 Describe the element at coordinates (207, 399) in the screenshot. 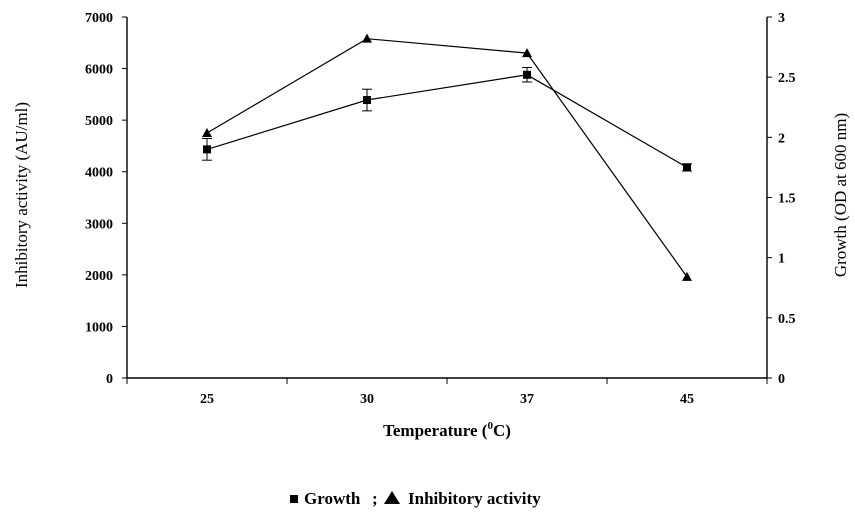

I see `x-tick-label: 25` at that location.